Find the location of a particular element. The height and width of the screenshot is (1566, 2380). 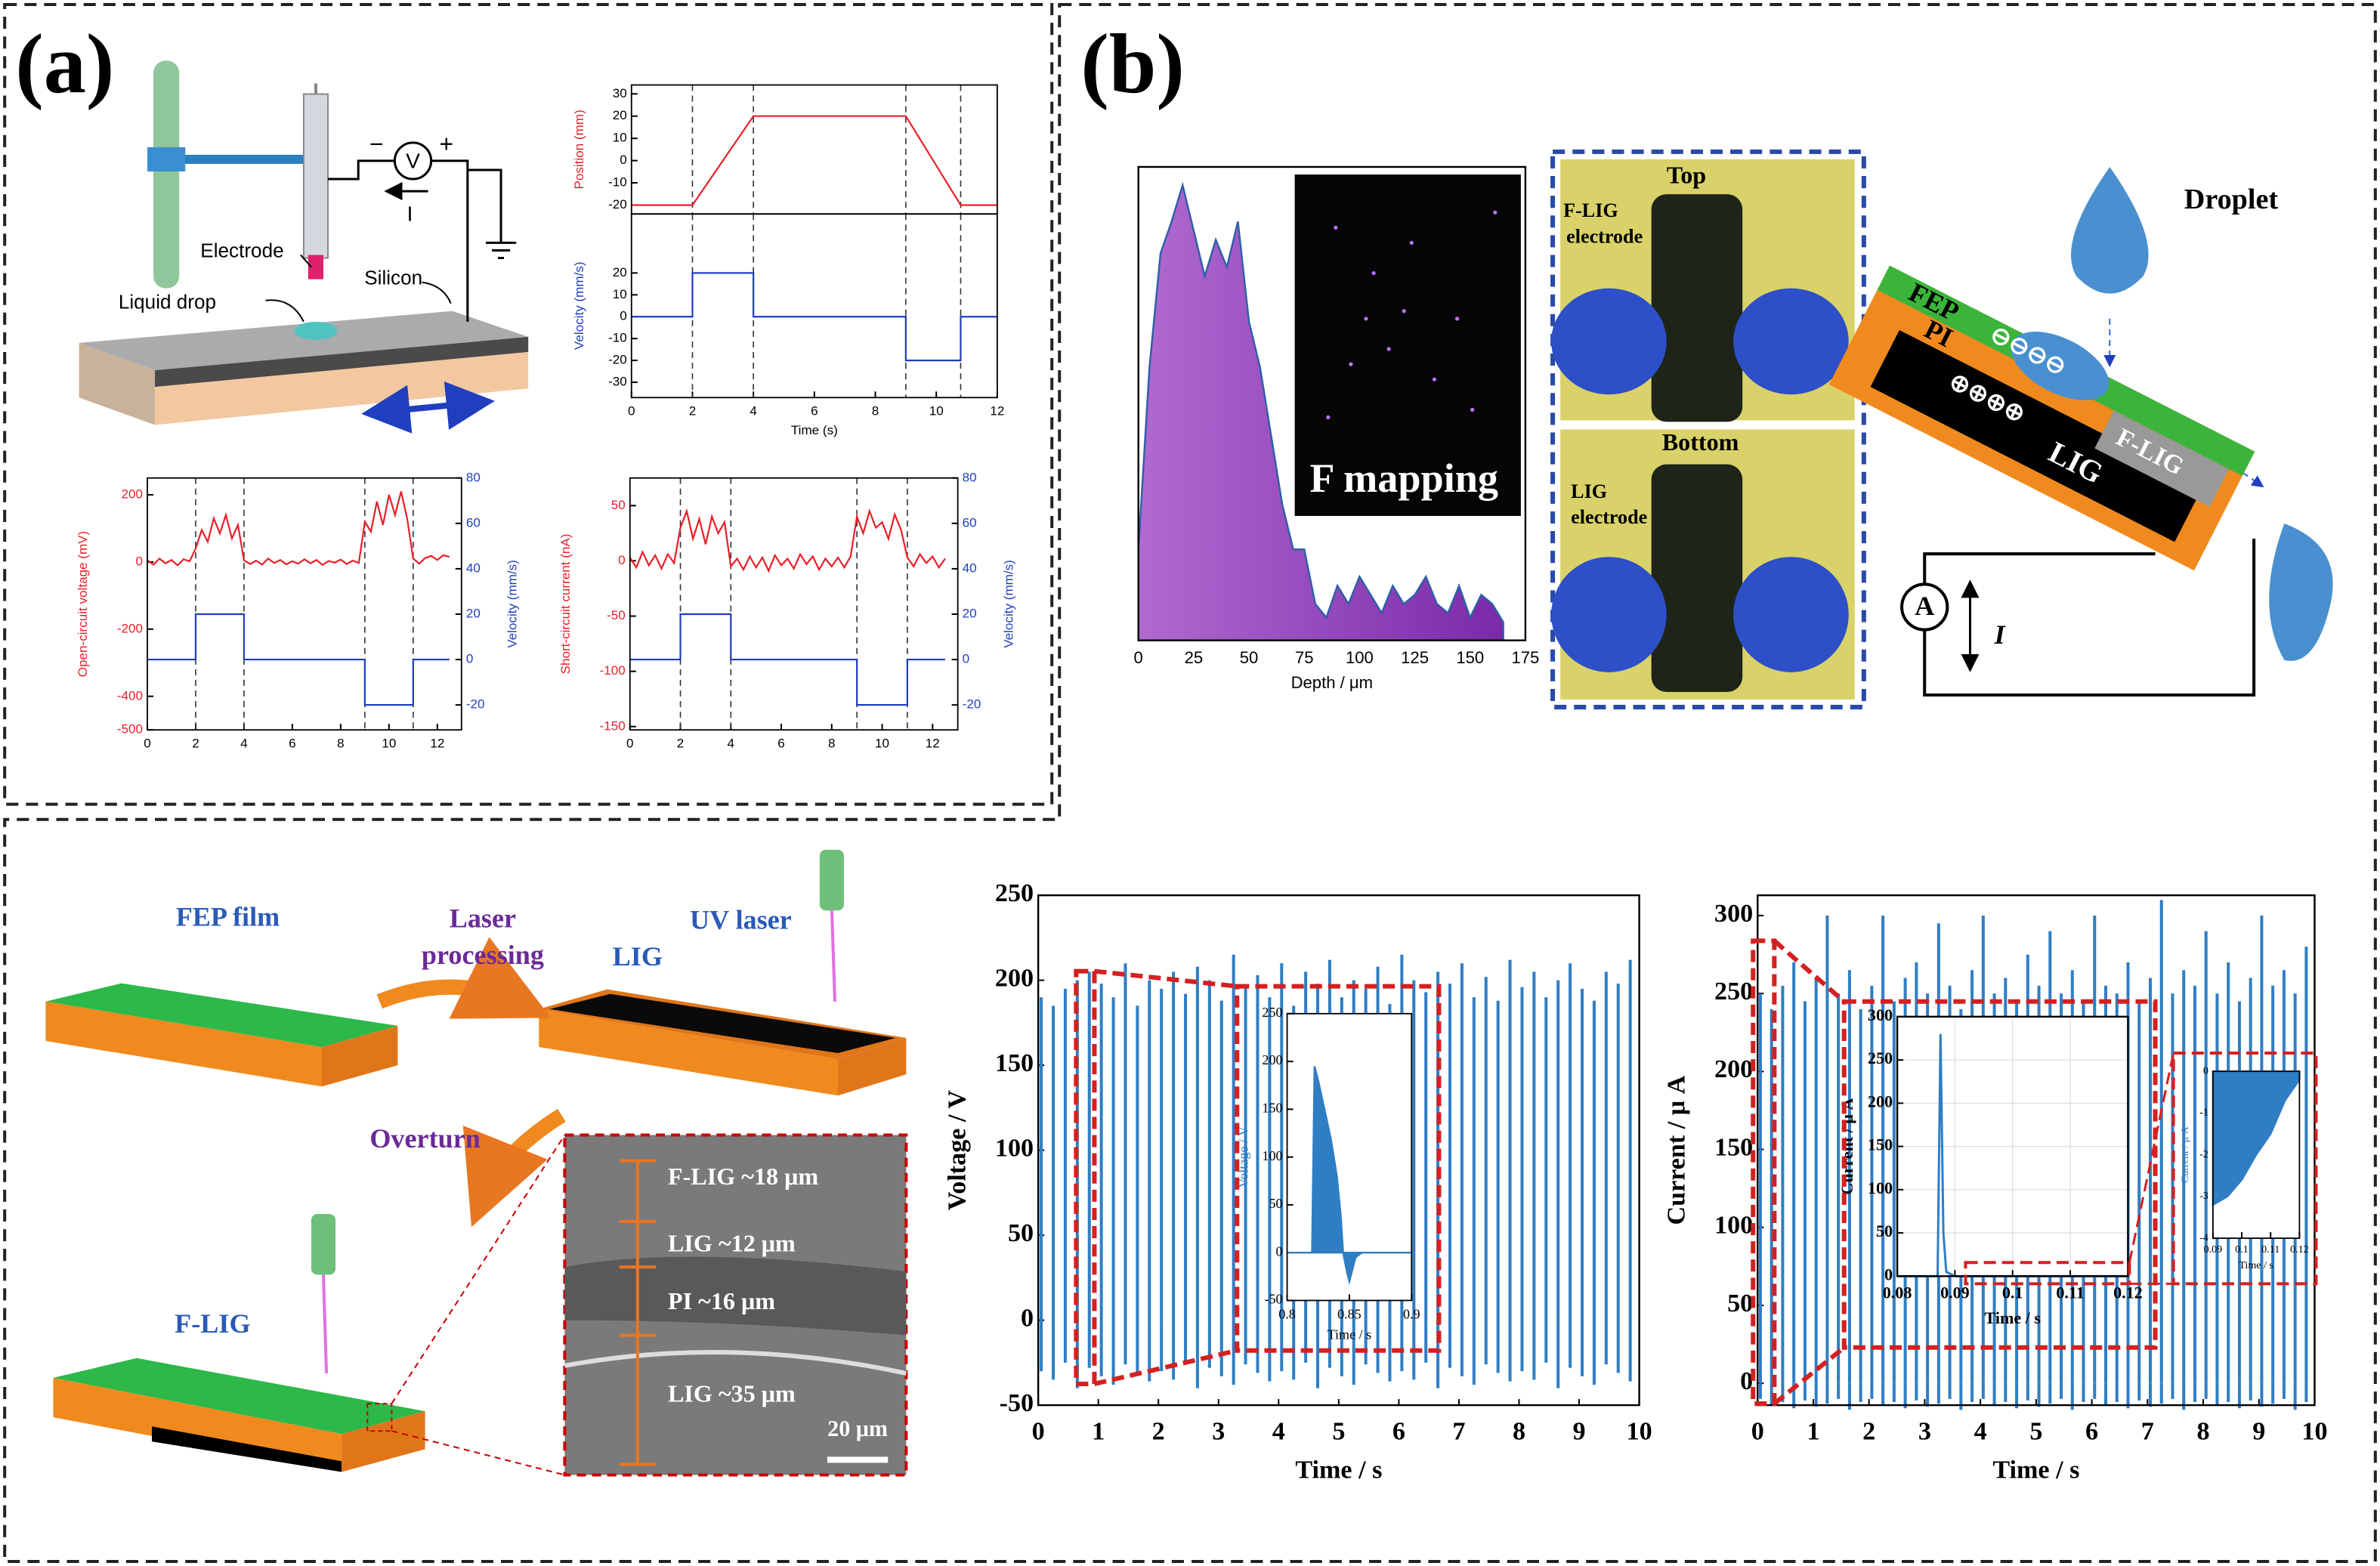

x-tick-label: 0.1 is located at coordinates (2242, 1249).